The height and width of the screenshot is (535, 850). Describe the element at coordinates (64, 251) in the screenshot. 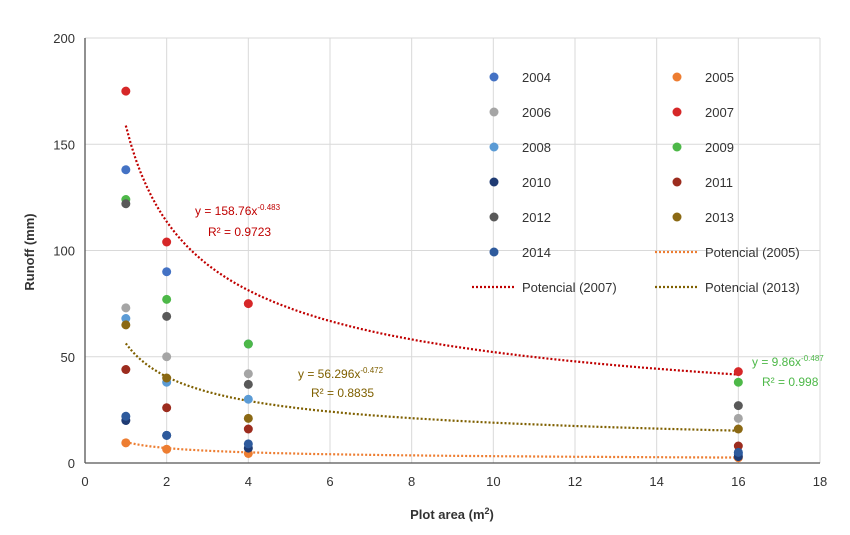

I see `y-tick-label-100: 100` at that location.